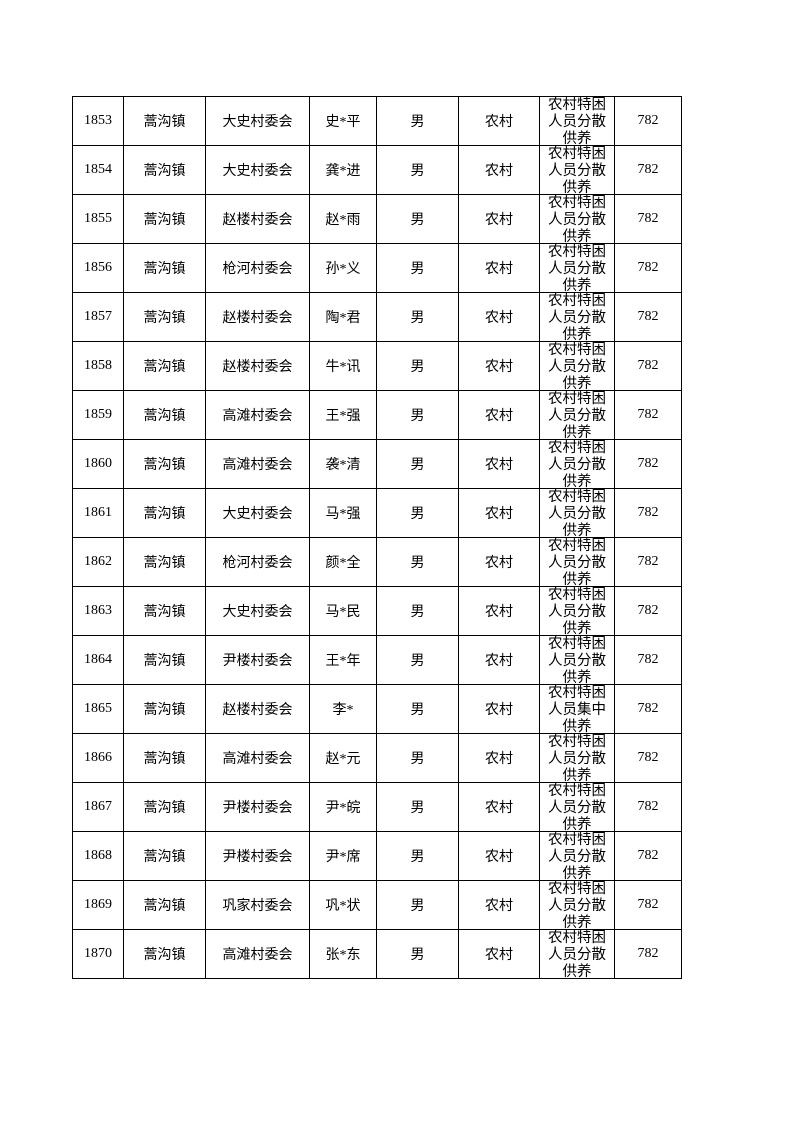  I want to click on cell-no: 1864, so click(98, 660).